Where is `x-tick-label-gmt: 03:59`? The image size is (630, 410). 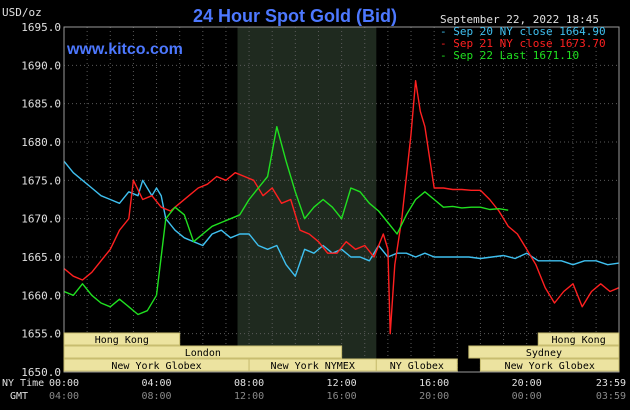
x-tick-label-gmt: 03:59 is located at coordinates (611, 396).